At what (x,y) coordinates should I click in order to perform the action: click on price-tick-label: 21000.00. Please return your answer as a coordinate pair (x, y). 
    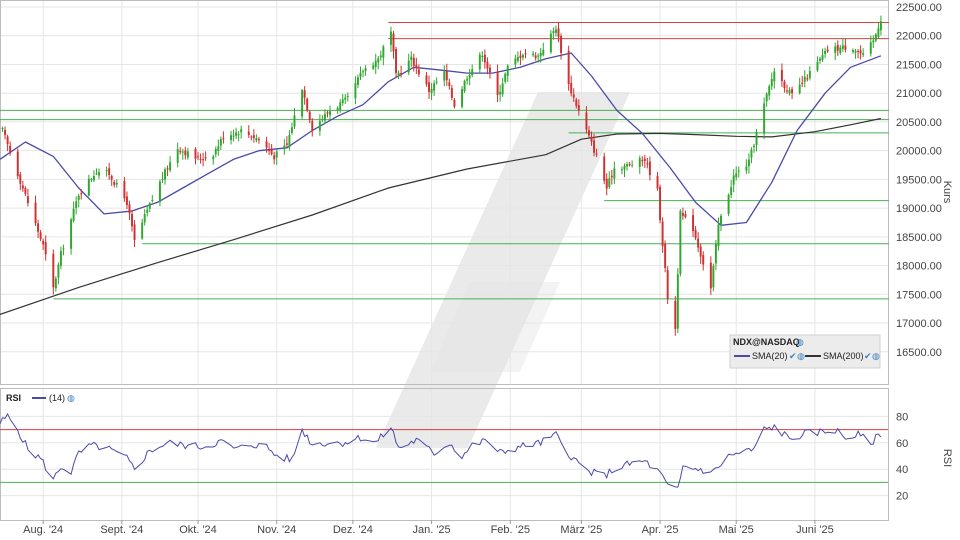
    Looking at the image, I should click on (919, 94).